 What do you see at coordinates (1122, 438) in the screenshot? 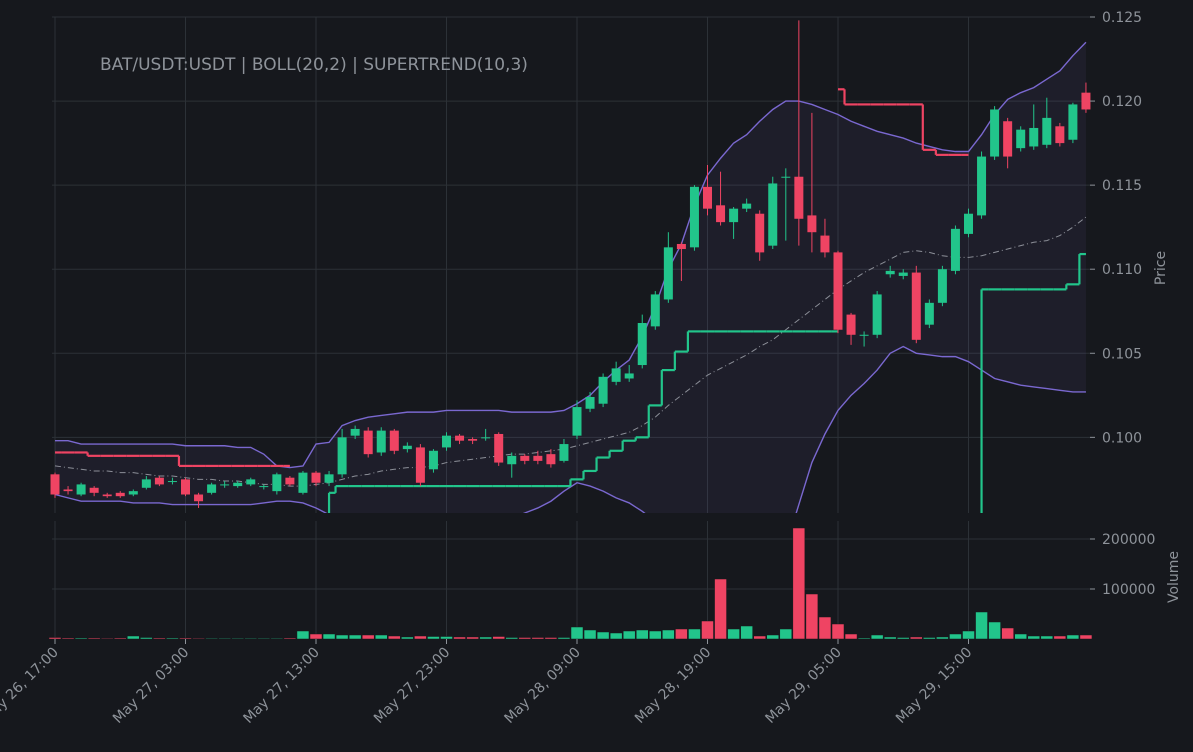
I see `y-tick-label: 0.100` at bounding box center [1122, 438].